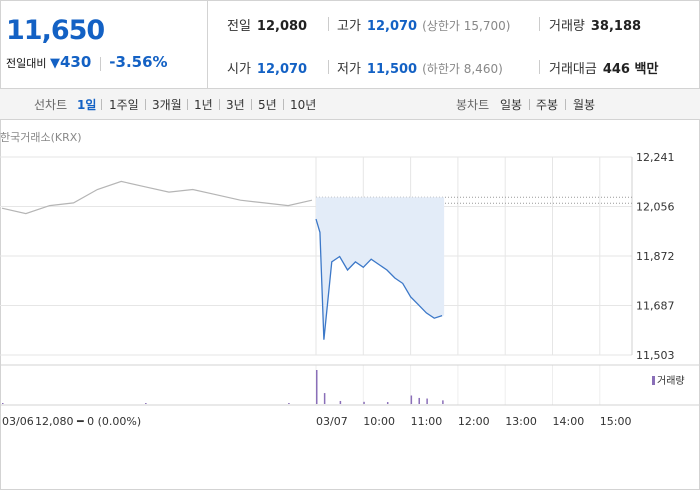  What do you see at coordinates (473, 105) in the screenshot?
I see `candle-chart-label: 봉차트` at bounding box center [473, 105].